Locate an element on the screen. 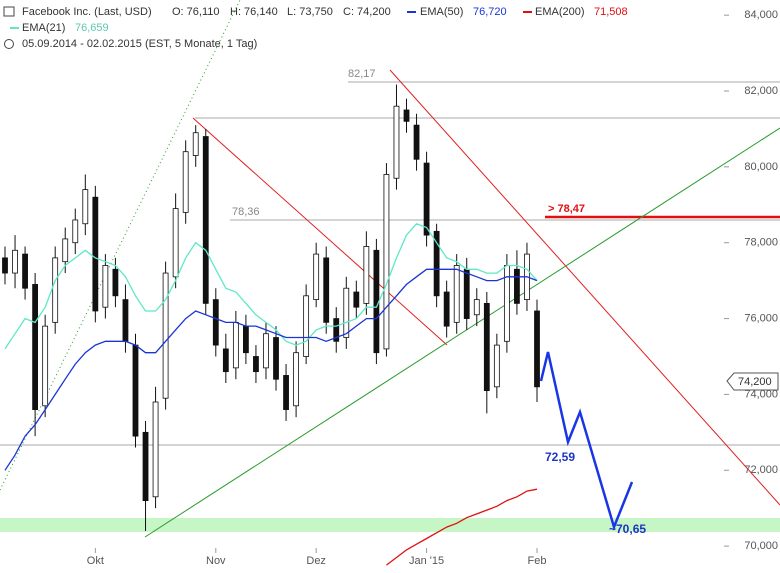 This screenshot has height=573, width=780. y-tick-label: 78,000 is located at coordinates (761, 243).